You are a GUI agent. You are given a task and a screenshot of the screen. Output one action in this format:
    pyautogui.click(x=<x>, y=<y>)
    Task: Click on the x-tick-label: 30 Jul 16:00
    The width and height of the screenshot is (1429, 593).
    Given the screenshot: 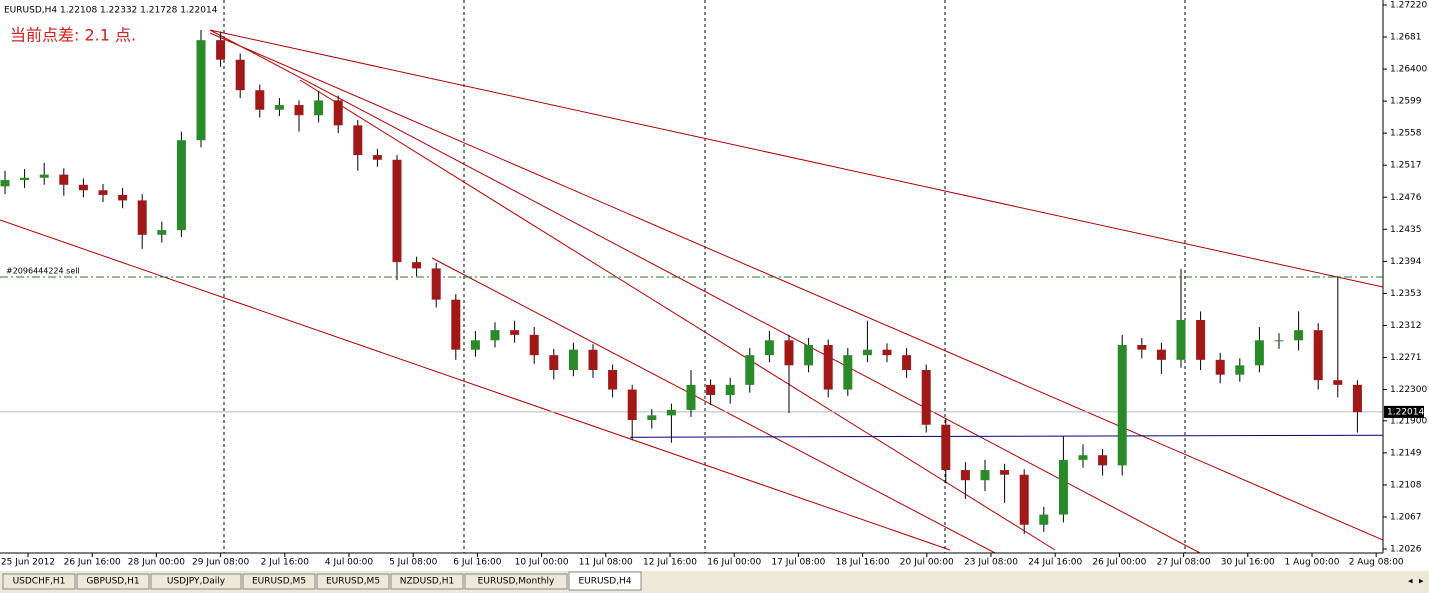 What is the action you would take?
    pyautogui.click(x=1248, y=563)
    